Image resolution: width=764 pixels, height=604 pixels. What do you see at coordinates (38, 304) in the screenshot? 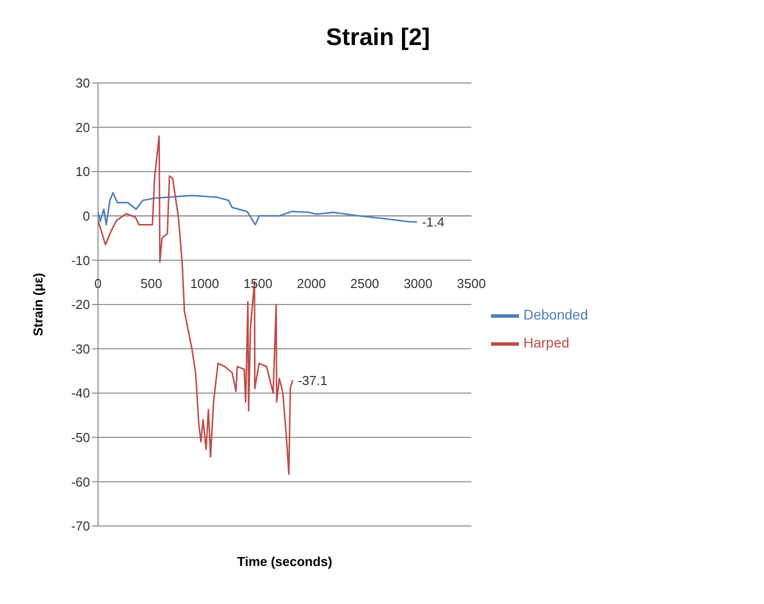
I see `y-axis-title: Strain (με)` at bounding box center [38, 304].